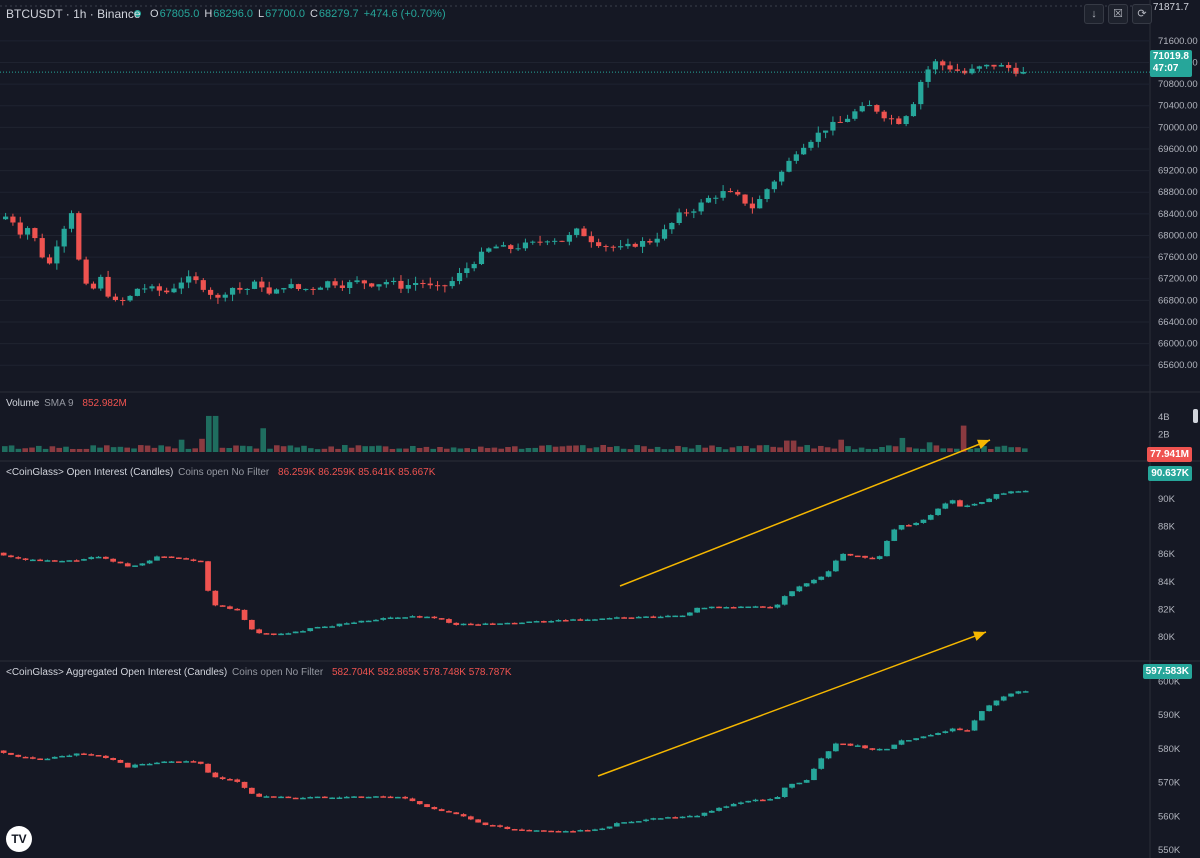 This screenshot has height=858, width=1200. I want to click on volume-pane-title: Volume SMA 9 852.982M, so click(66, 403).